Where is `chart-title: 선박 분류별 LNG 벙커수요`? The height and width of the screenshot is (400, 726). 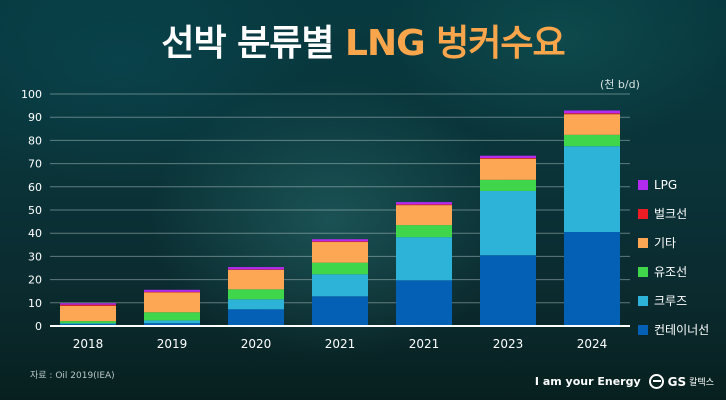
chart-title: 선박 분류별 LNG 벙커수요 is located at coordinates (363, 40).